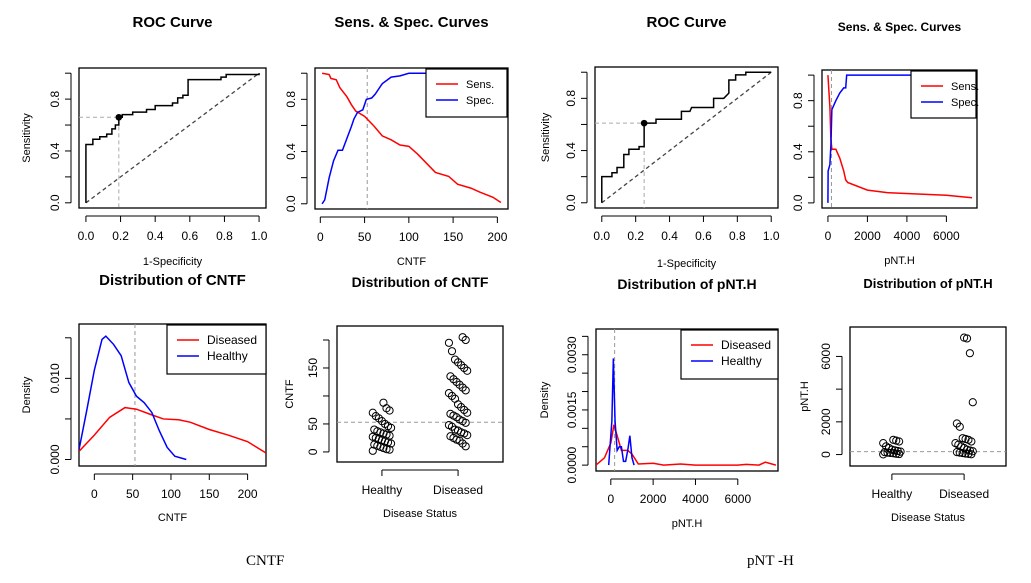 This screenshot has width=1031, height=583. I want to click on x-tick-label: 2000, so click(867, 236).